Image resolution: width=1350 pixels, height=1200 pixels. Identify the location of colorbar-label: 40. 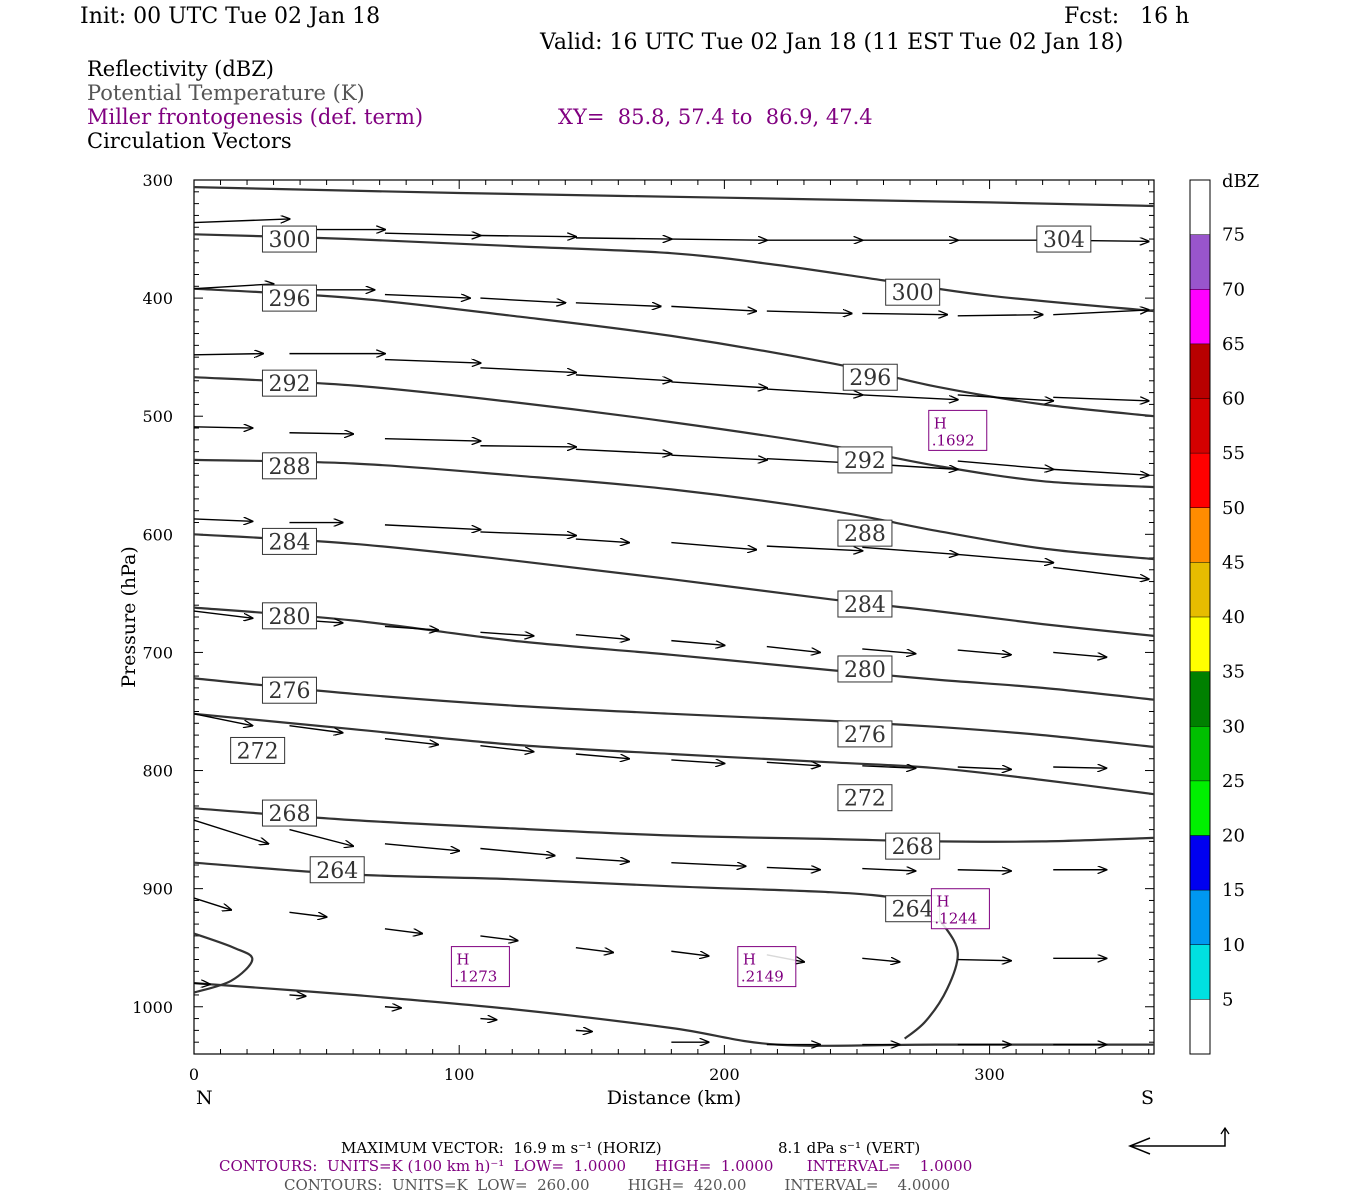
(1233, 617).